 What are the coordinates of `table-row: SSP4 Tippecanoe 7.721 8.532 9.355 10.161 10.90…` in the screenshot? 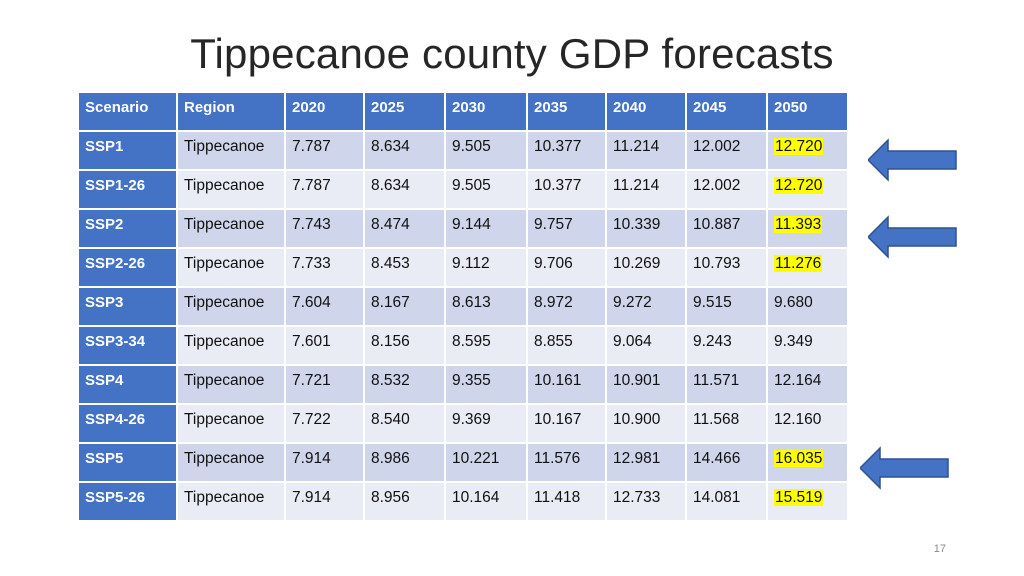 It's located at (463, 384).